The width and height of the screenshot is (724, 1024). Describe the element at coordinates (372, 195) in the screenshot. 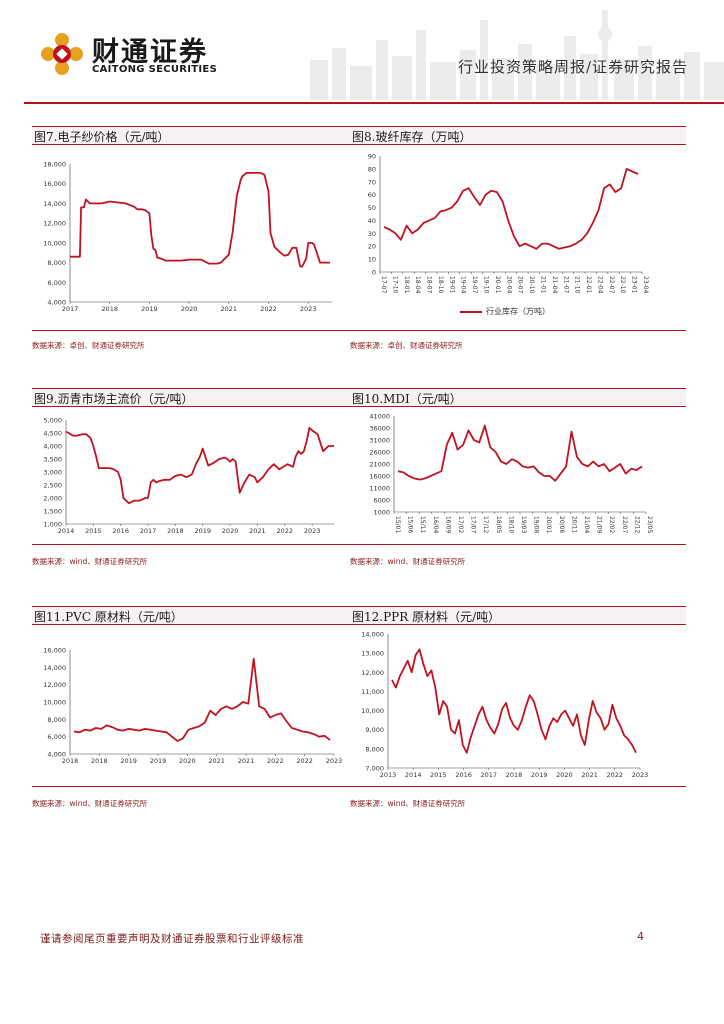

I see `y-tick-label: 60` at that location.